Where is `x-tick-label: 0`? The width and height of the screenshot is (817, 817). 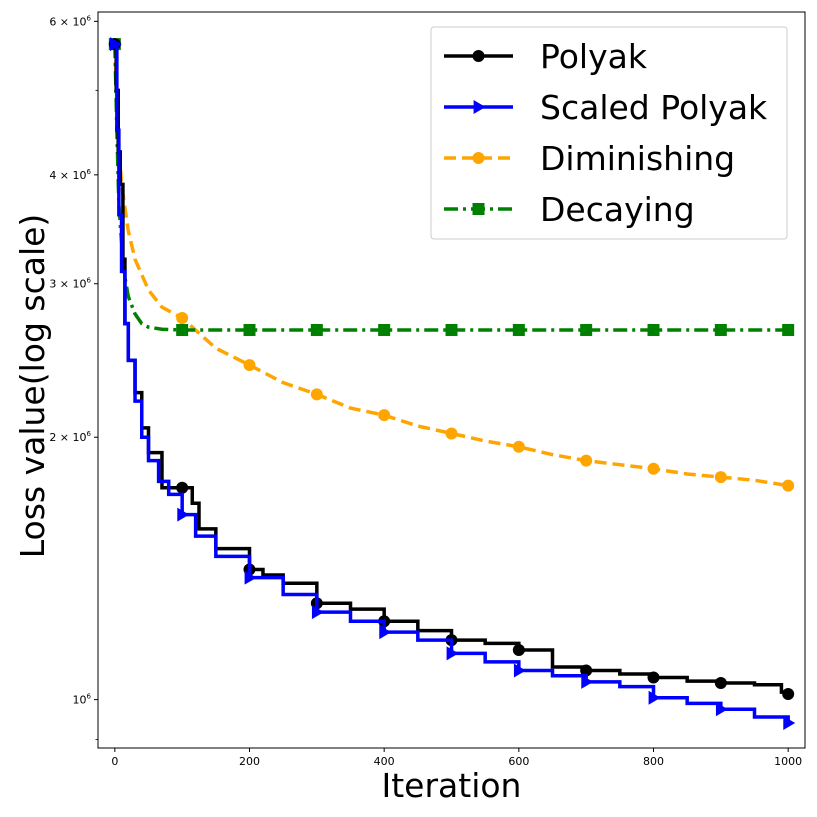 x-tick-label: 0 is located at coordinates (114, 761).